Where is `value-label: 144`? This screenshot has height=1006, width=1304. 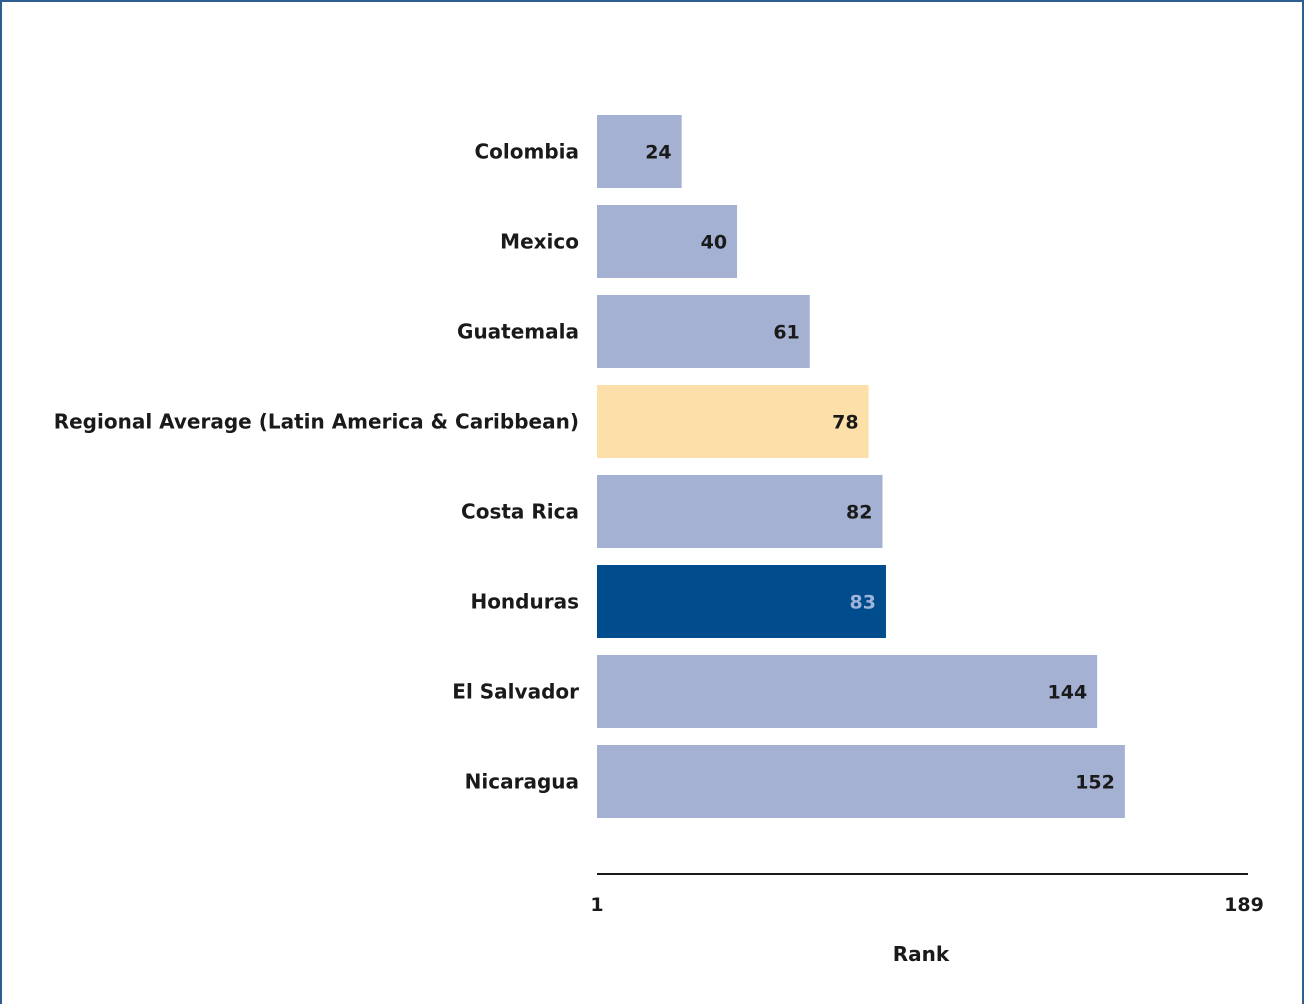 value-label: 144 is located at coordinates (1068, 693).